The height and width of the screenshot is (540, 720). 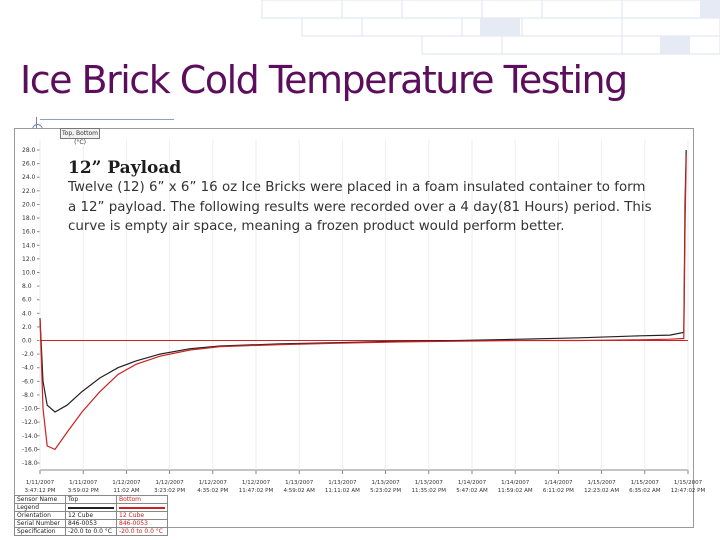 I want to click on legend-label: Specification, so click(x=40, y=531).